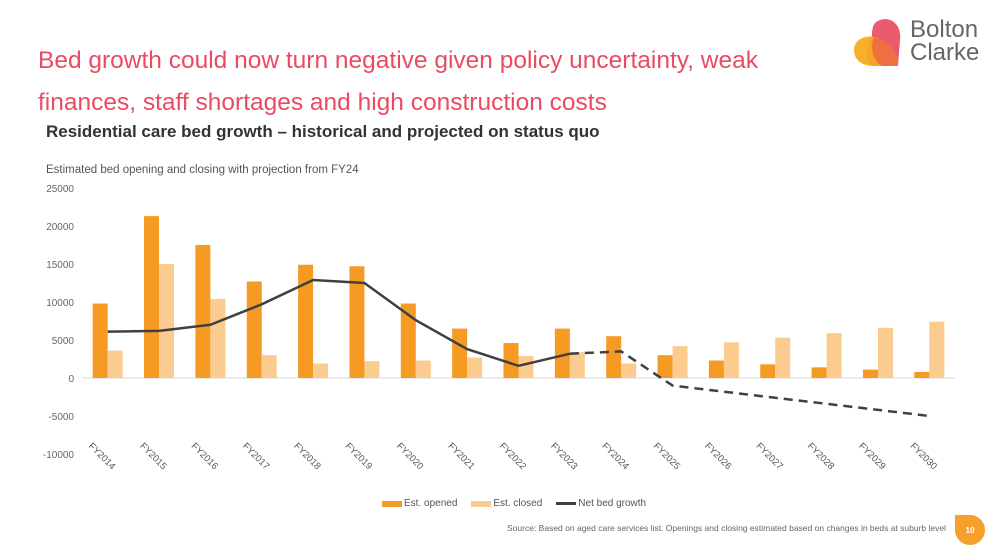 Image resolution: width=1000 pixels, height=560 pixels. I want to click on x-tick-label: FY2016, so click(204, 456).